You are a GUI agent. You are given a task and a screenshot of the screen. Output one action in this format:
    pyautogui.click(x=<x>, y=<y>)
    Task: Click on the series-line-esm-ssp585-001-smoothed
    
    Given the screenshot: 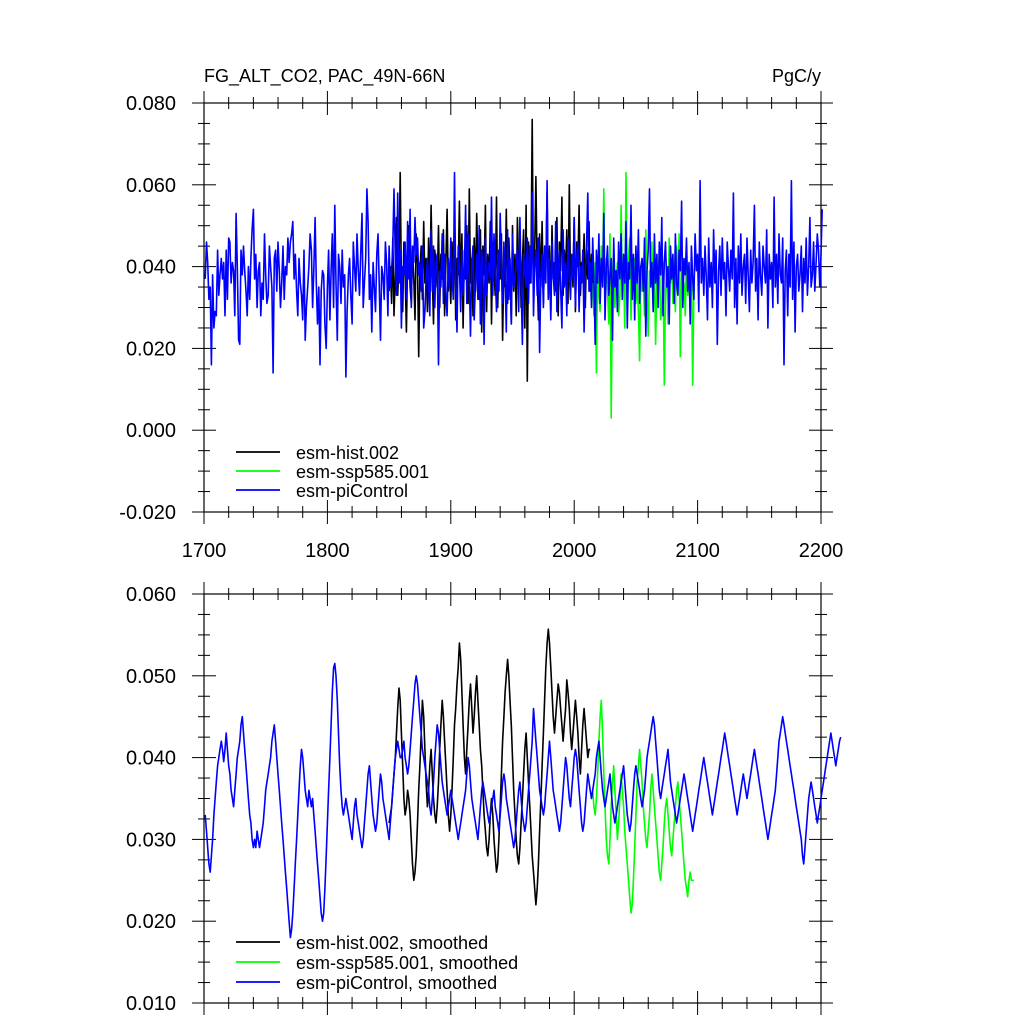 What is the action you would take?
    pyautogui.click(x=642, y=806)
    